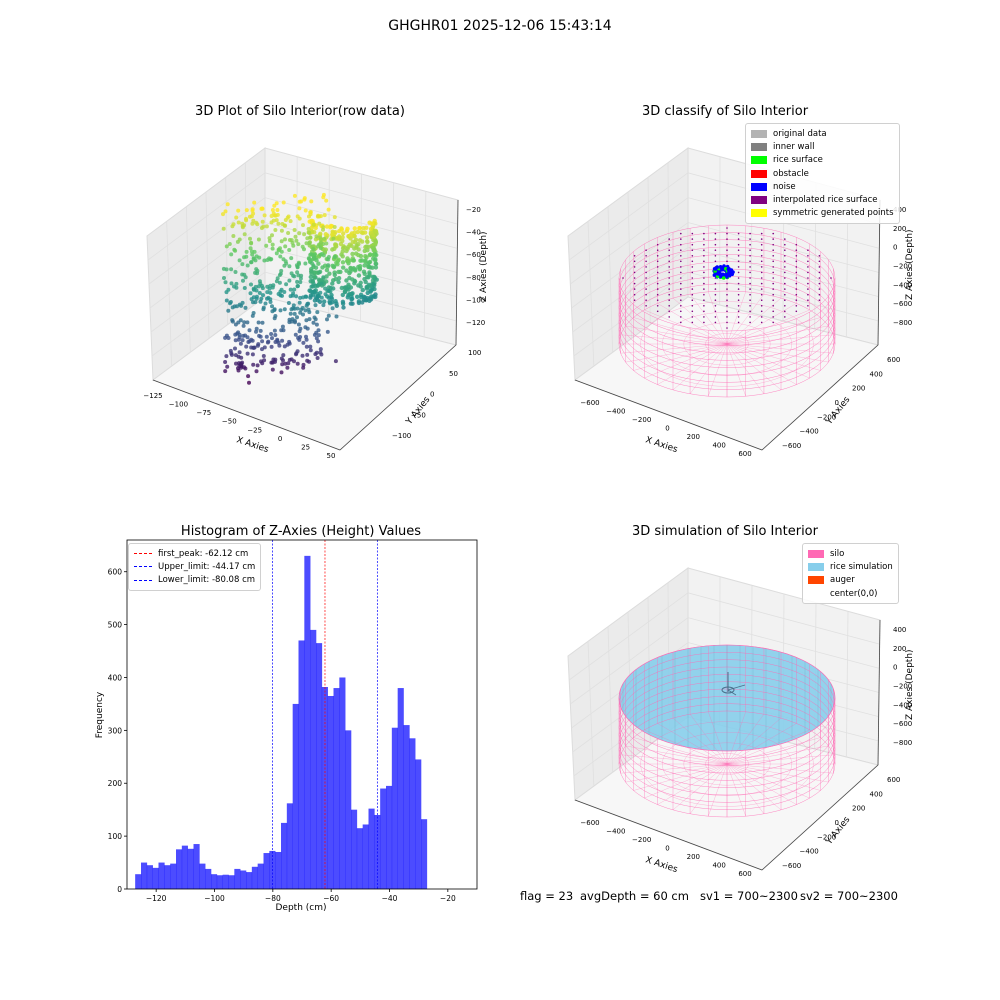 The image size is (1000, 1000). Describe the element at coordinates (115, 730) in the screenshot. I see `y-tick-label: 300` at that location.